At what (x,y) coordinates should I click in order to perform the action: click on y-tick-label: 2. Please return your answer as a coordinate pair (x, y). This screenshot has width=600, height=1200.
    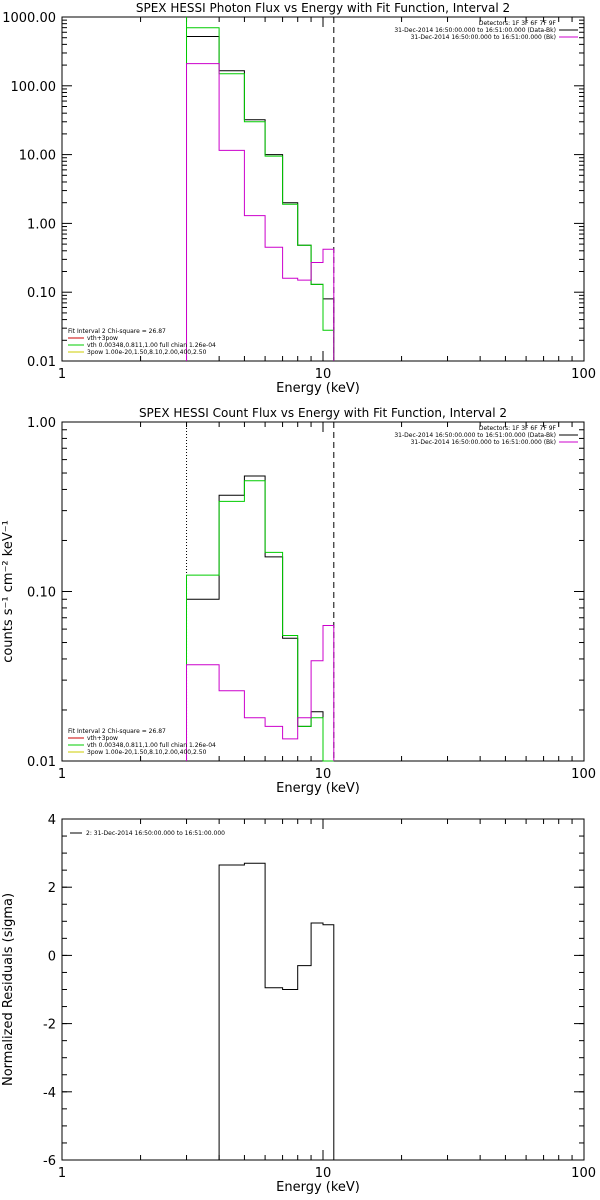
    Looking at the image, I should click on (52, 888).